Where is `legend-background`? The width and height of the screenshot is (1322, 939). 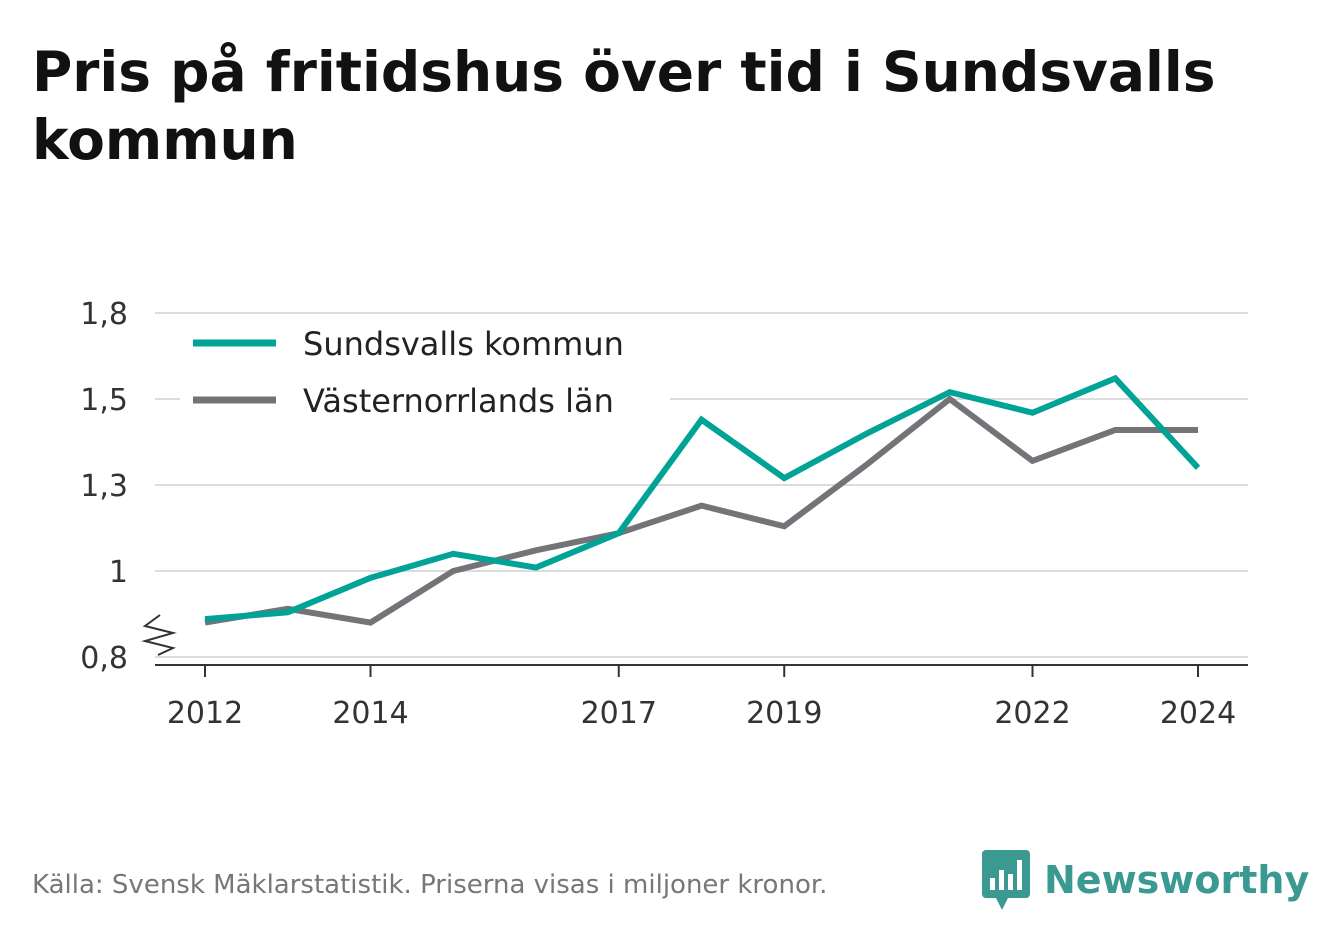 legend-background is located at coordinates (425, 377).